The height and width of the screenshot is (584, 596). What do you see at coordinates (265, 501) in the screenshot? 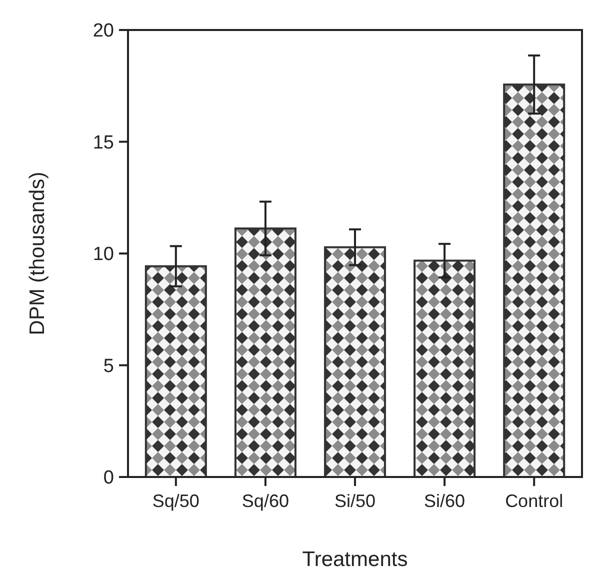
I see `x-tick-label: Sq/60` at bounding box center [265, 501].